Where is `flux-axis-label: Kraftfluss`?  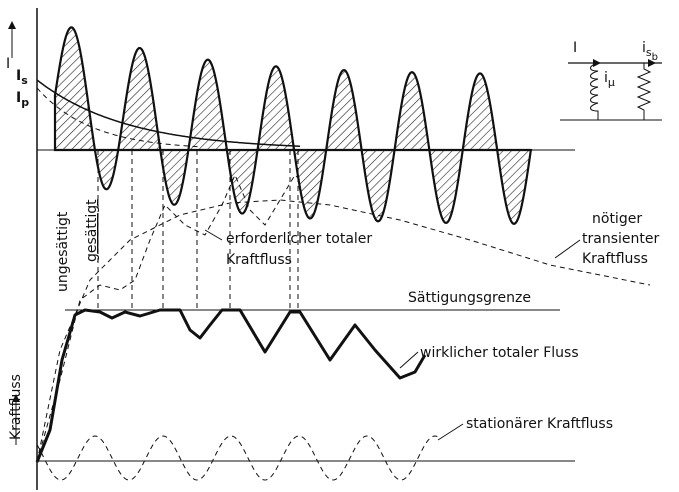 flux-axis-label: Kraftfluss is located at coordinates (16, 407).